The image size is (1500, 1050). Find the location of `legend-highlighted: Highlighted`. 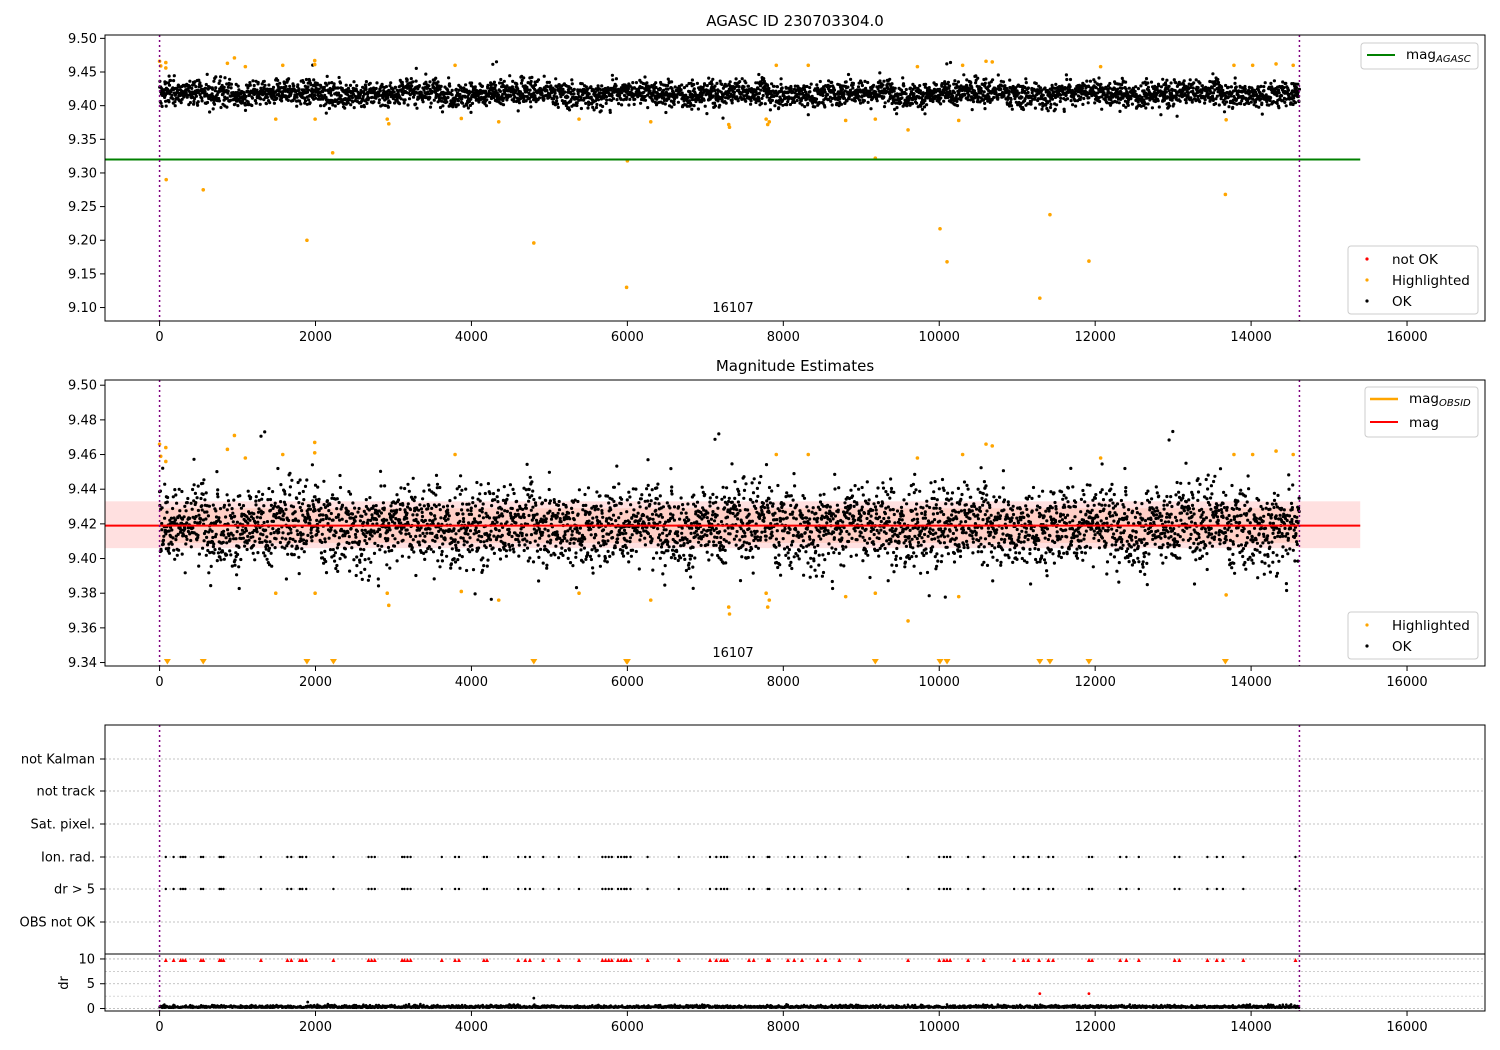

legend-highlighted: Highlighted is located at coordinates (1431, 626).